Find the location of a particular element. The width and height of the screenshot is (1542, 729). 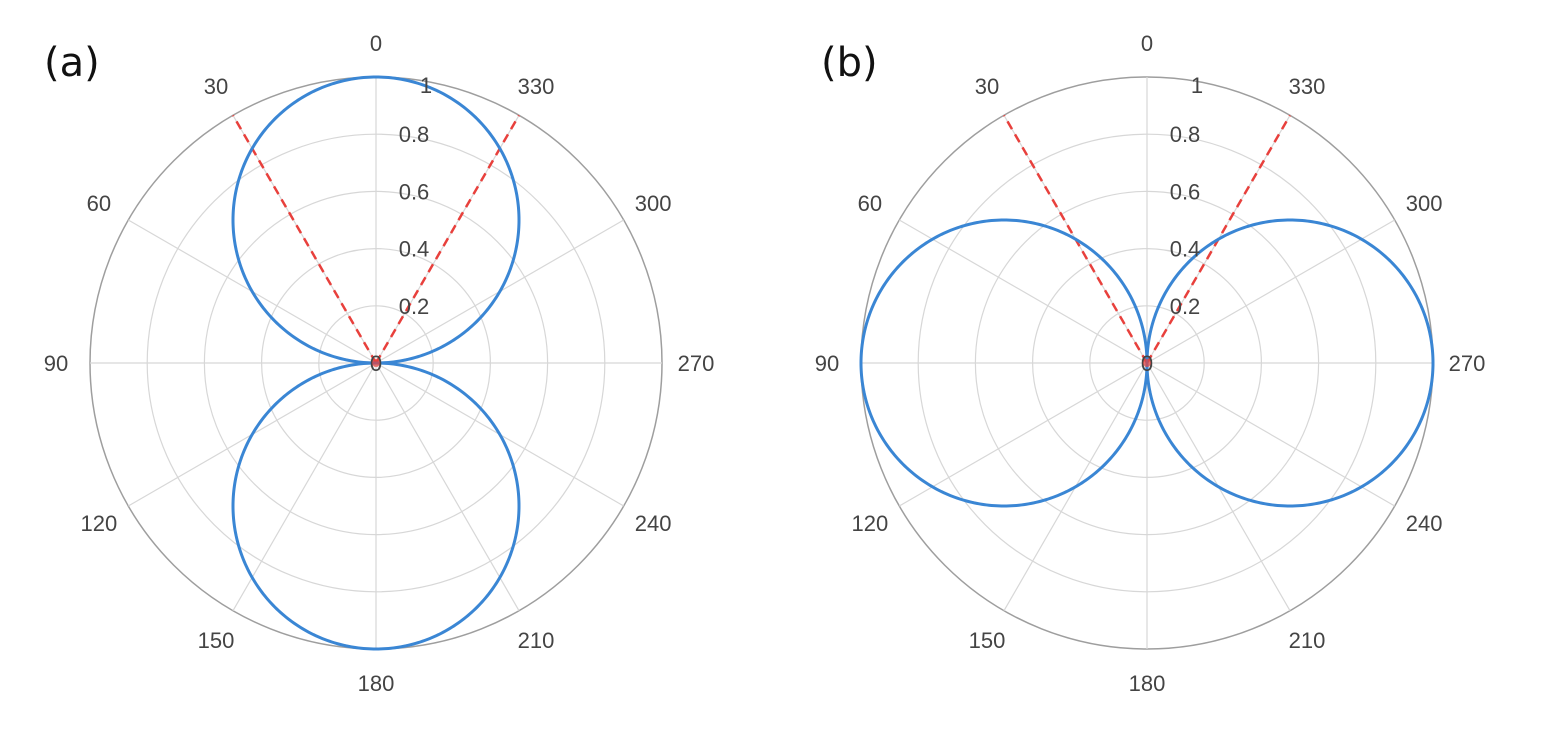

panel-label-b: (b) is located at coordinates (849, 63).